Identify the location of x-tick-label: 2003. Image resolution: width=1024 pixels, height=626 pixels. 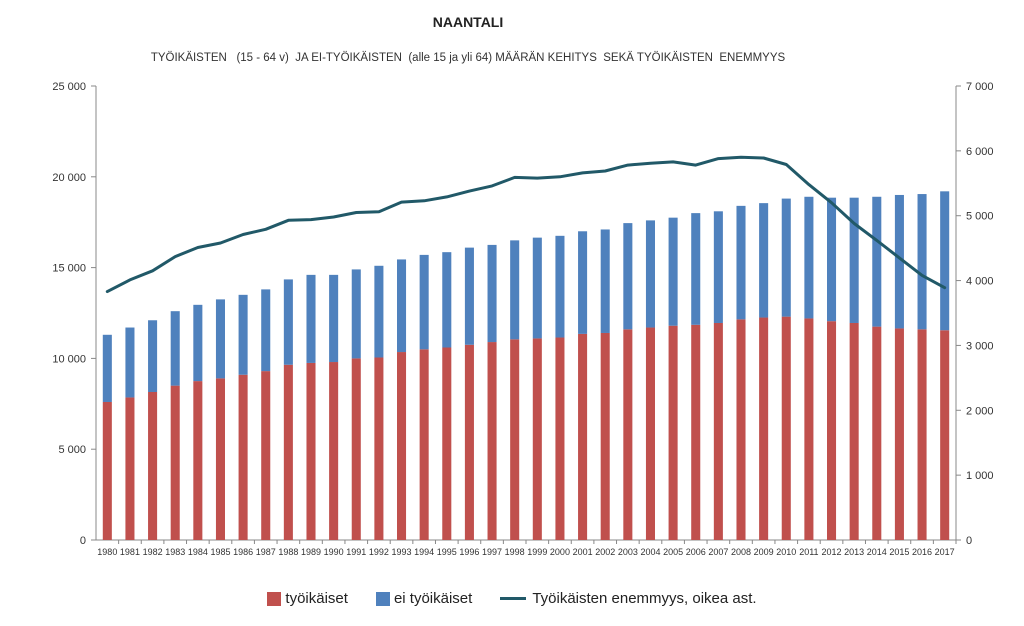
(628, 552).